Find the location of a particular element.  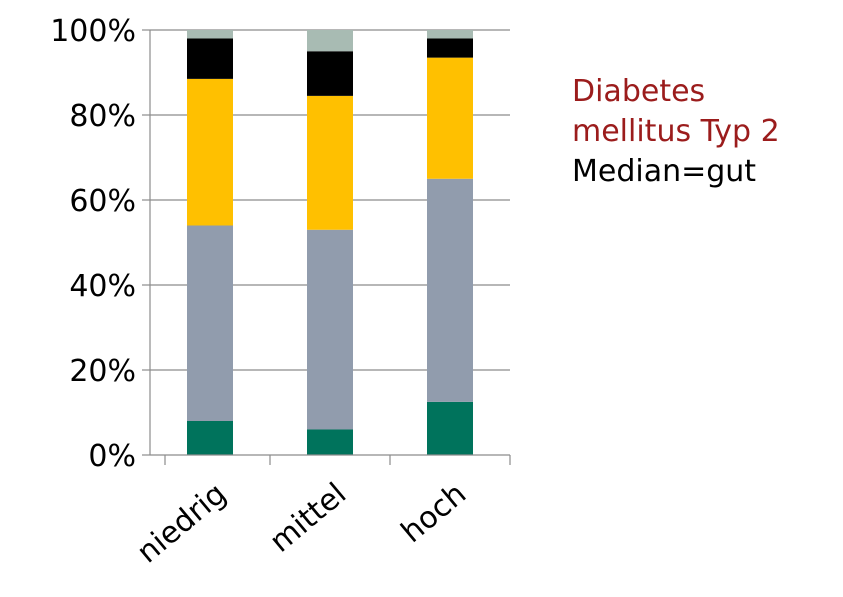

y-tick-label: 100% is located at coordinates (93, 31).